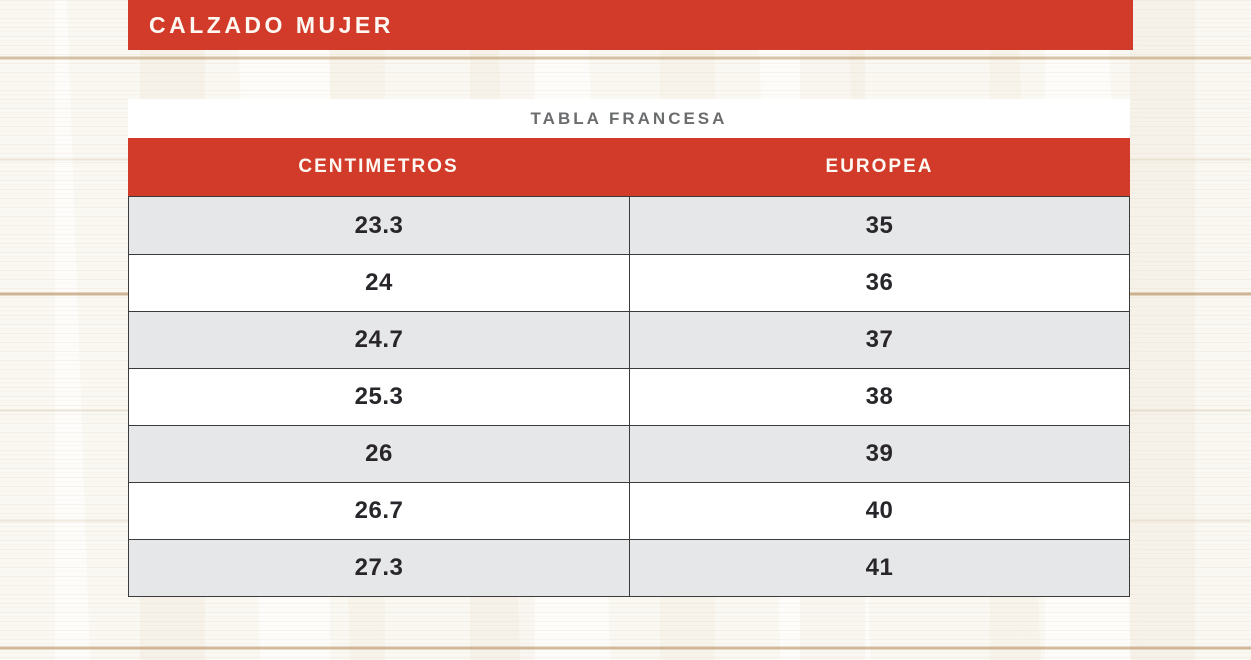 The width and height of the screenshot is (1251, 660). I want to click on cell-centimetros: 26.7, so click(379, 510).